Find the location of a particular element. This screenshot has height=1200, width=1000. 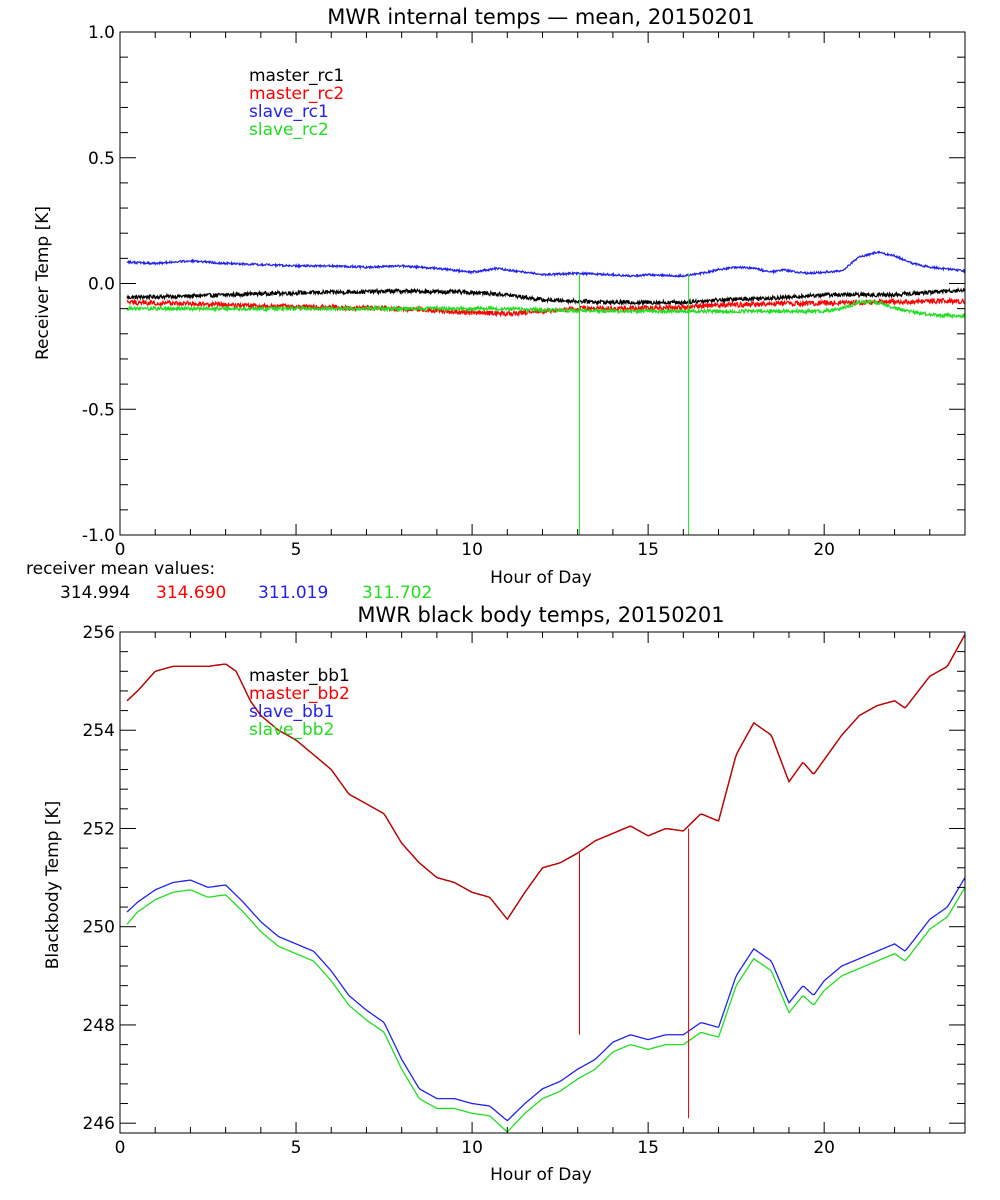

chart1-xtick-label: 5 is located at coordinates (296, 550).